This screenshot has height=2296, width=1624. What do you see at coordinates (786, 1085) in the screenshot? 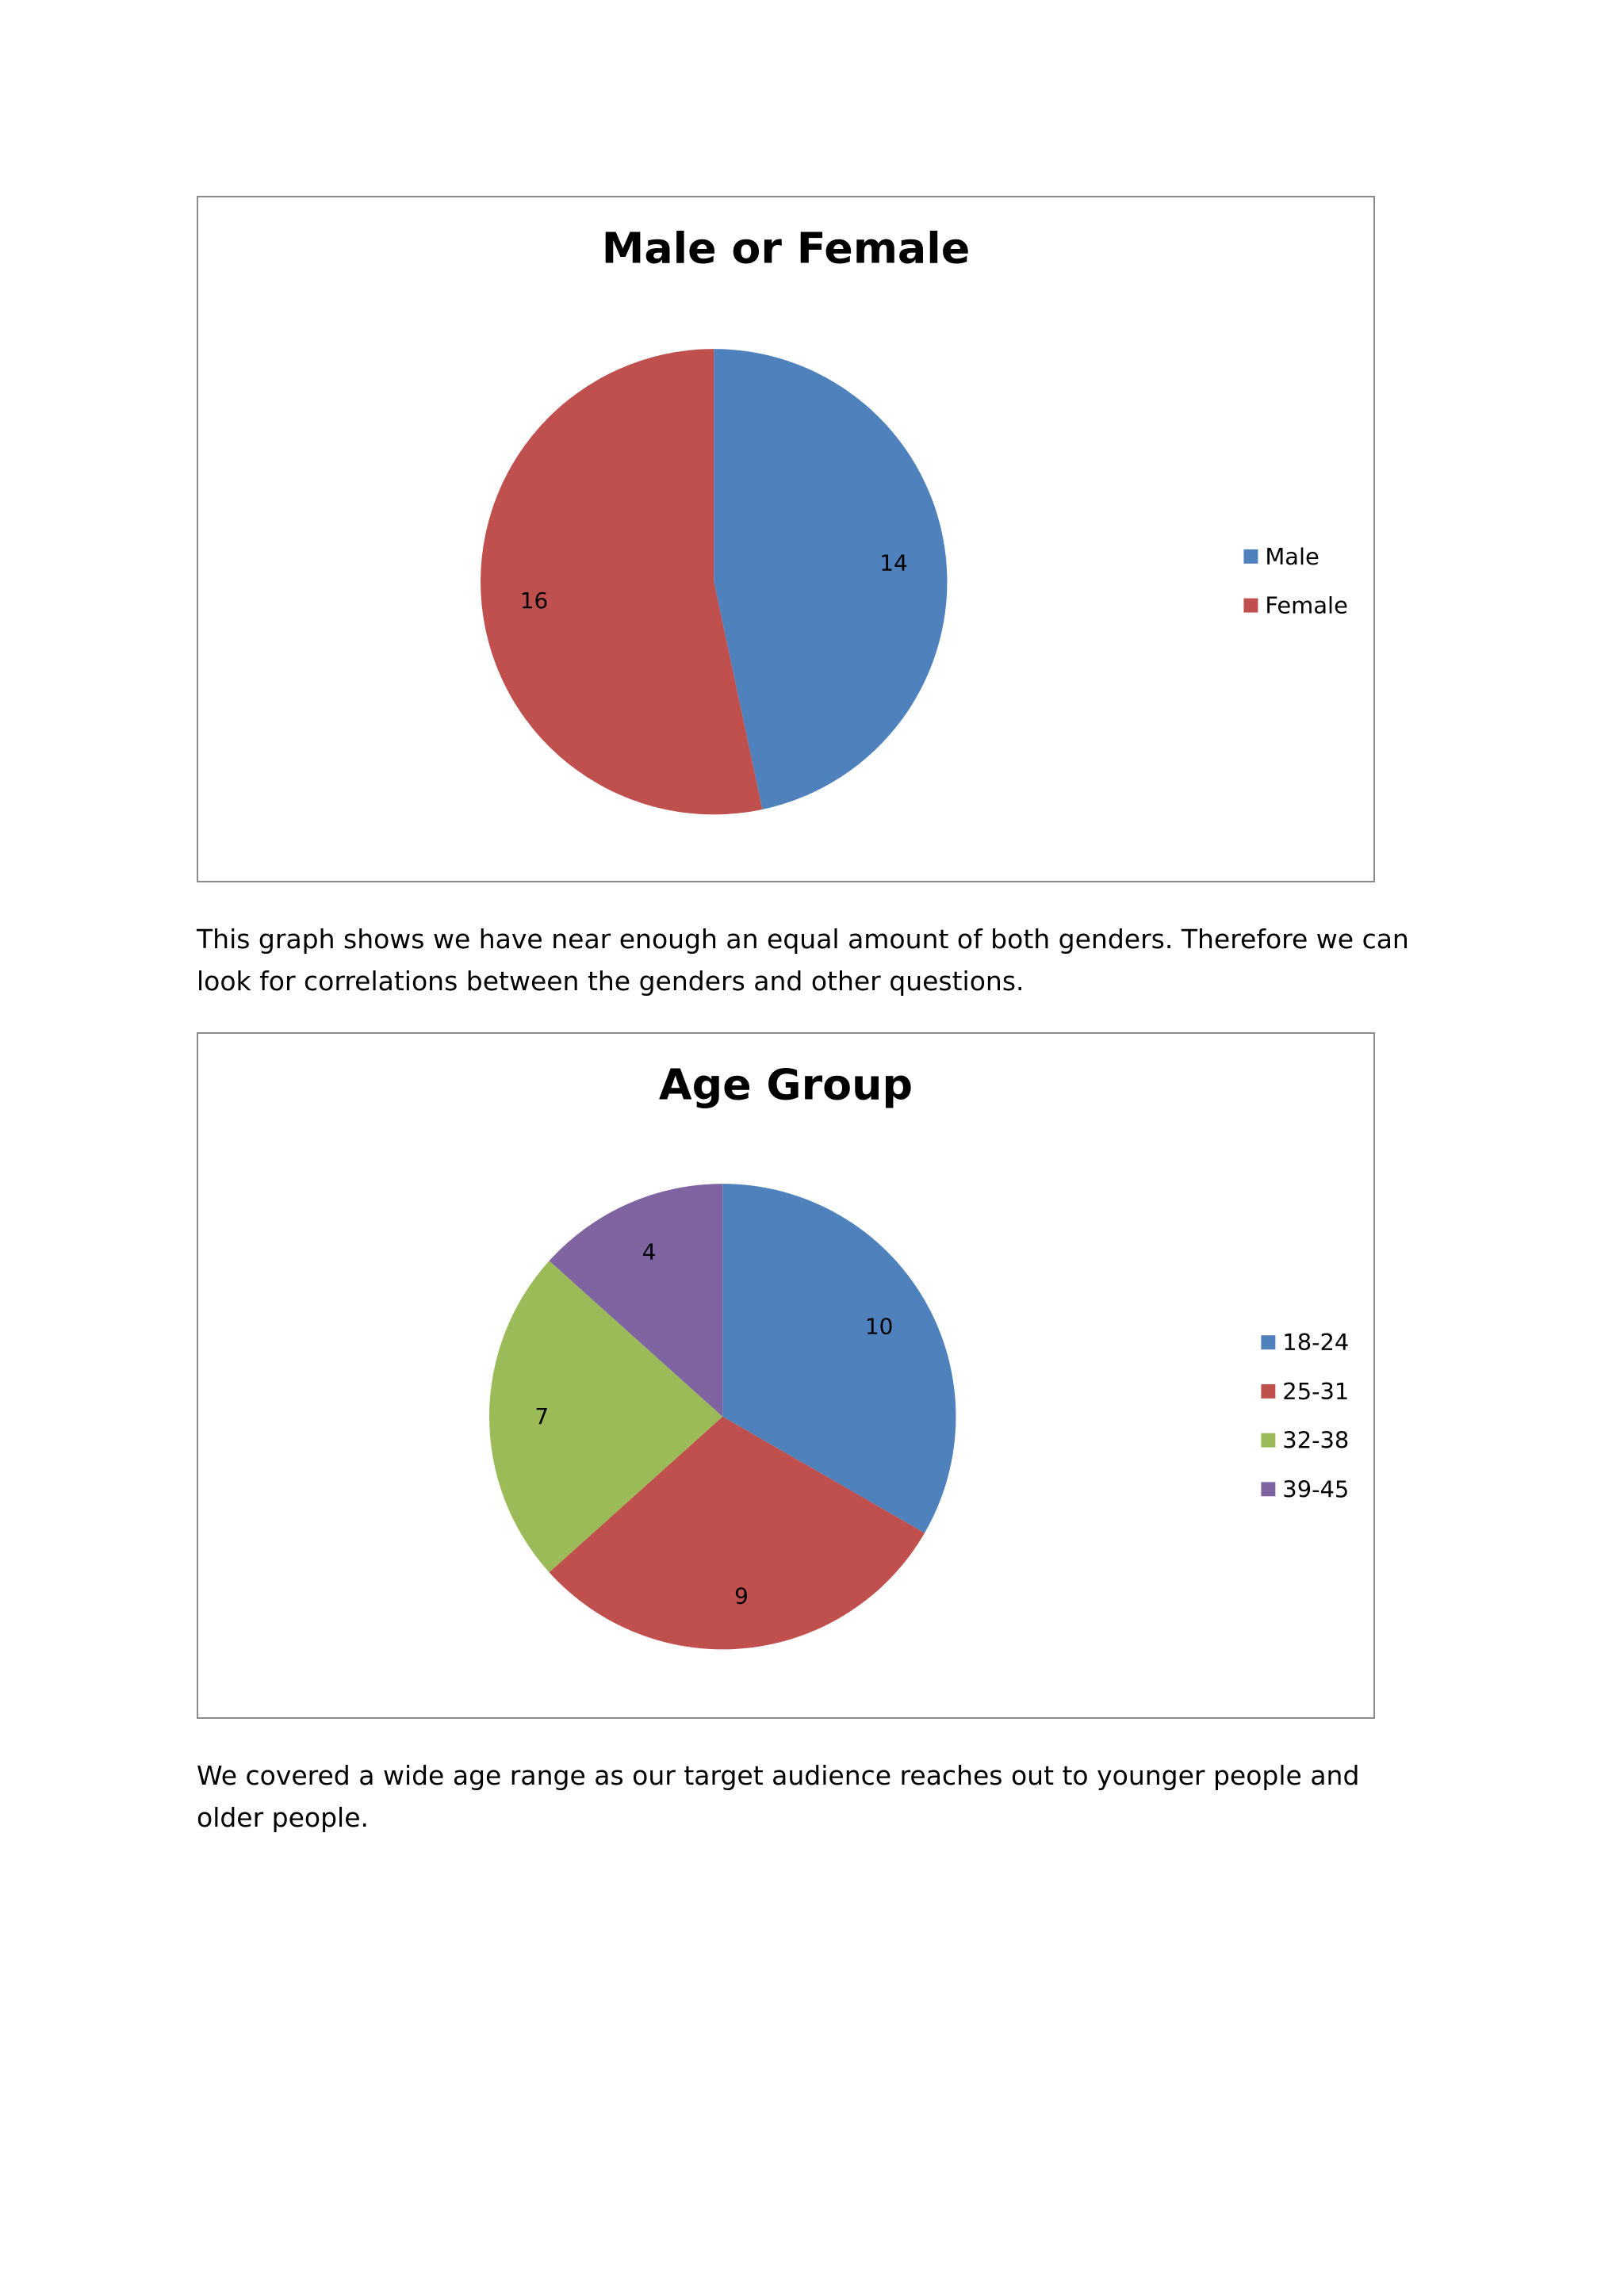
I see `chart-title: Age Group` at bounding box center [786, 1085].